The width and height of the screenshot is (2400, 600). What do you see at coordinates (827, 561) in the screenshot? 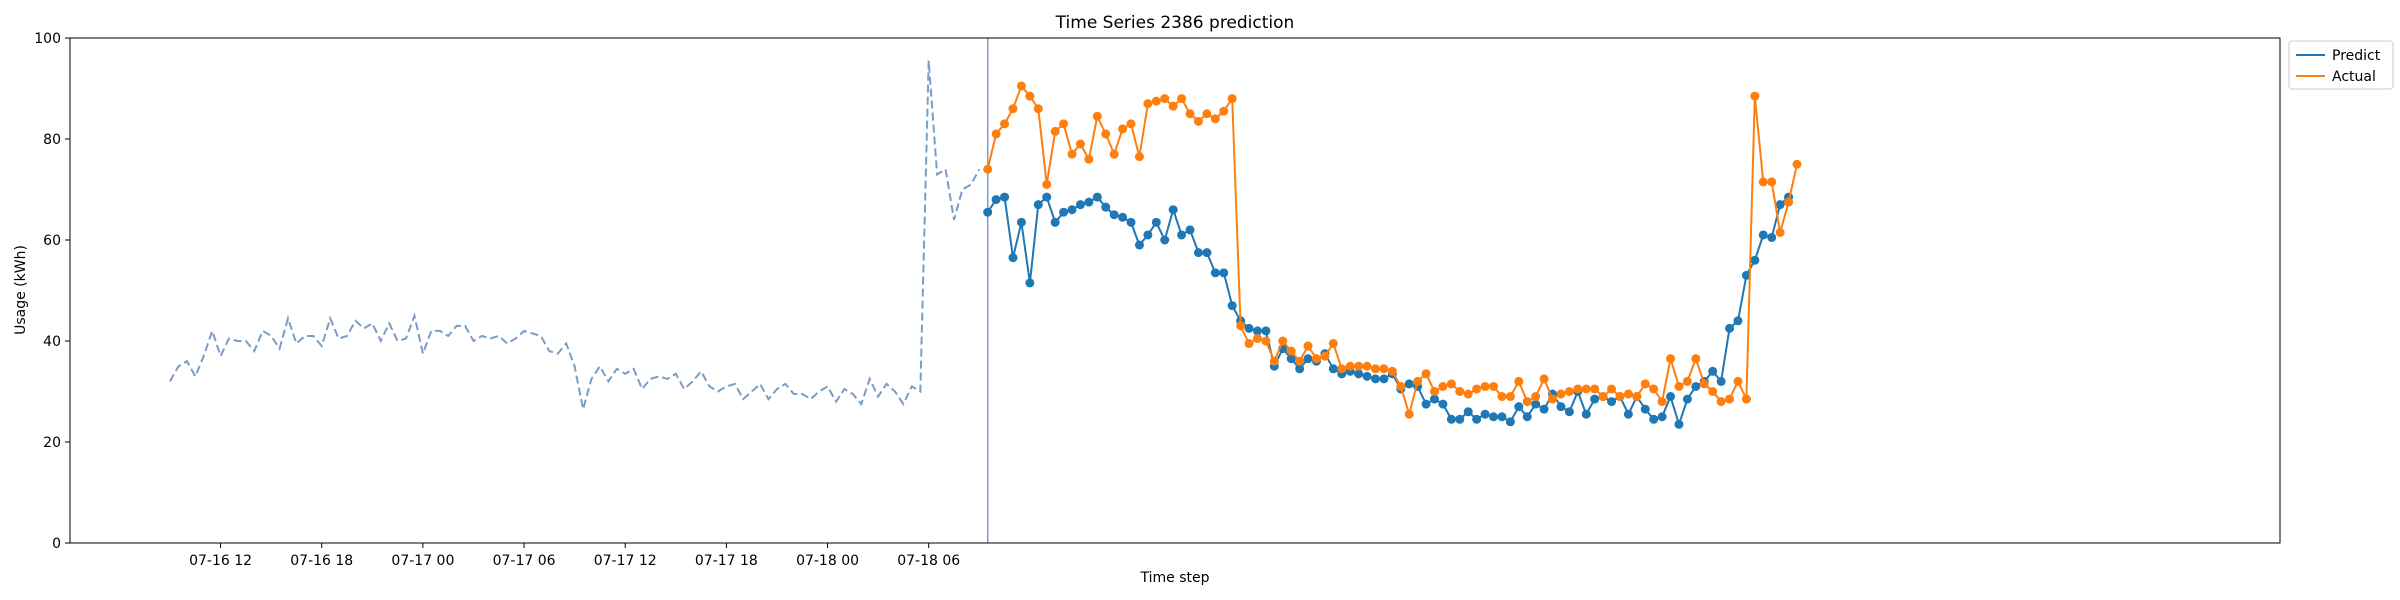
I see `x-tick-label: 07-18 00` at bounding box center [827, 561].